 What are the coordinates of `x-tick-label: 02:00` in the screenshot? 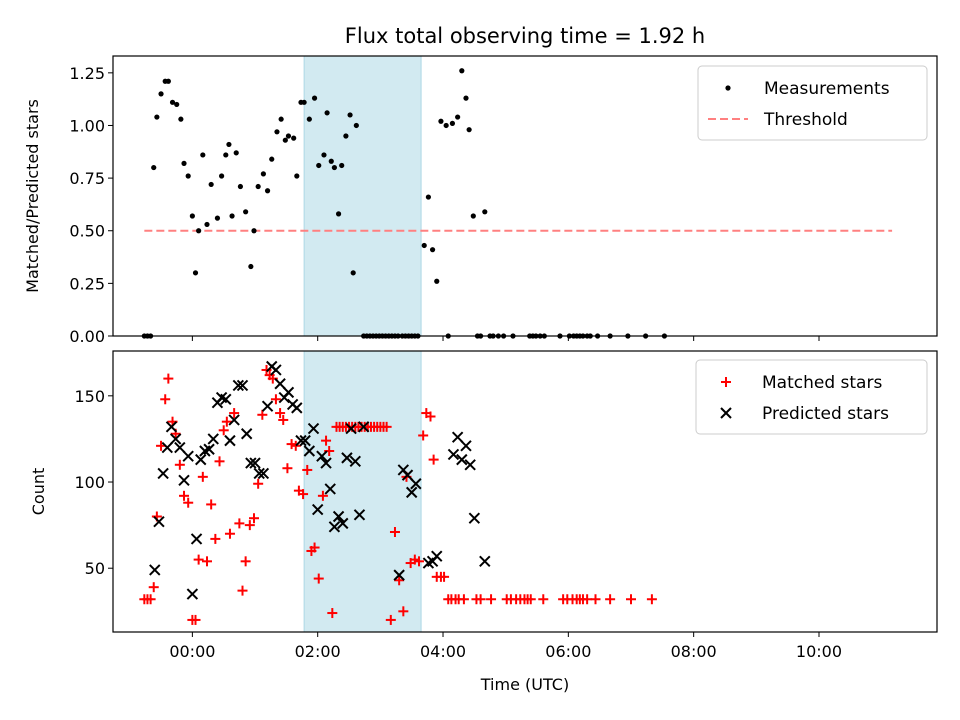 It's located at (318, 651).